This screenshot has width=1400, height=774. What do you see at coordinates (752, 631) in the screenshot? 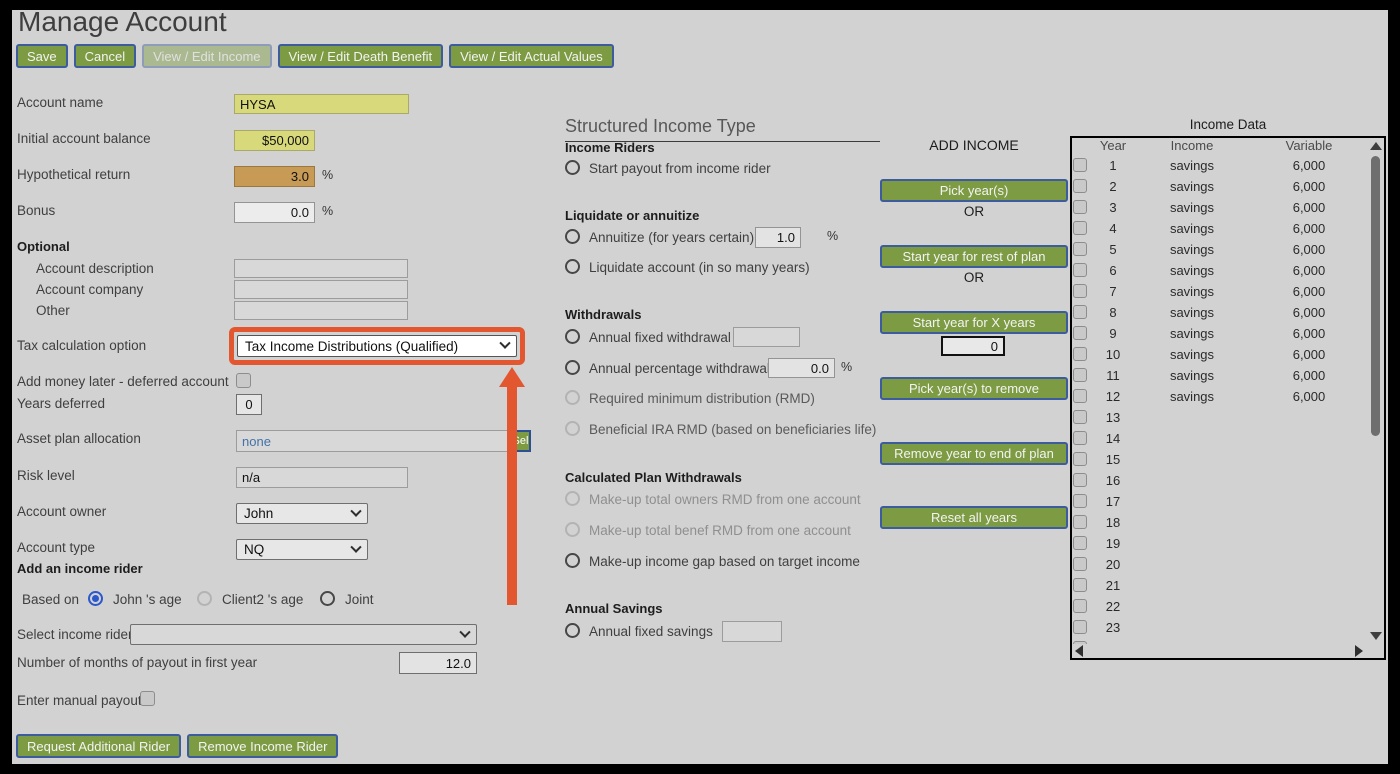
I see `annual-fixed-savings-input` at bounding box center [752, 631].